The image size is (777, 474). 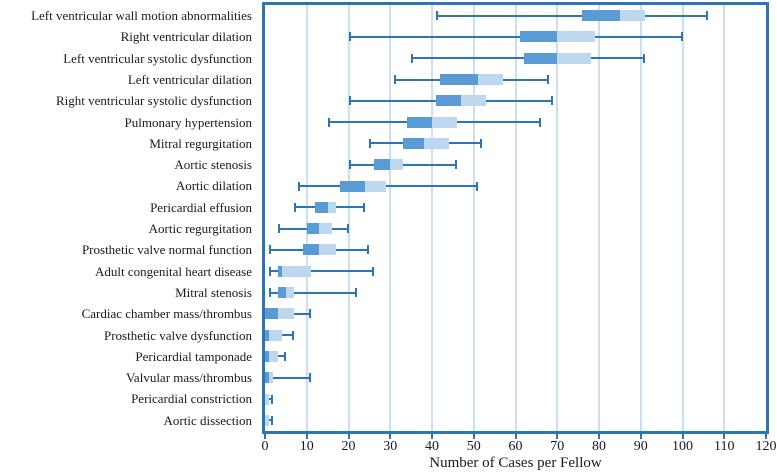 What do you see at coordinates (200, 143) in the screenshot?
I see `category-label: Mitral regurgitation` at bounding box center [200, 143].